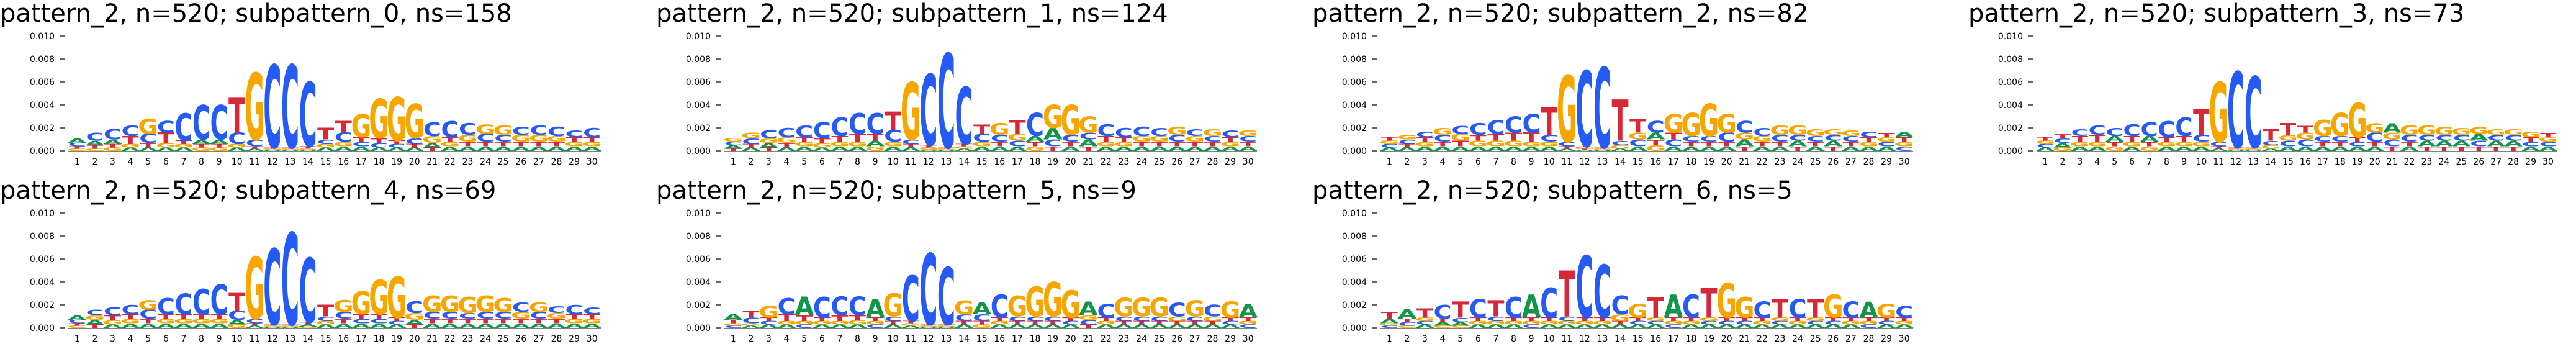 This screenshot has height=354, width=2576. What do you see at coordinates (2080, 162) in the screenshot?
I see `x-tick-label: 3` at bounding box center [2080, 162].